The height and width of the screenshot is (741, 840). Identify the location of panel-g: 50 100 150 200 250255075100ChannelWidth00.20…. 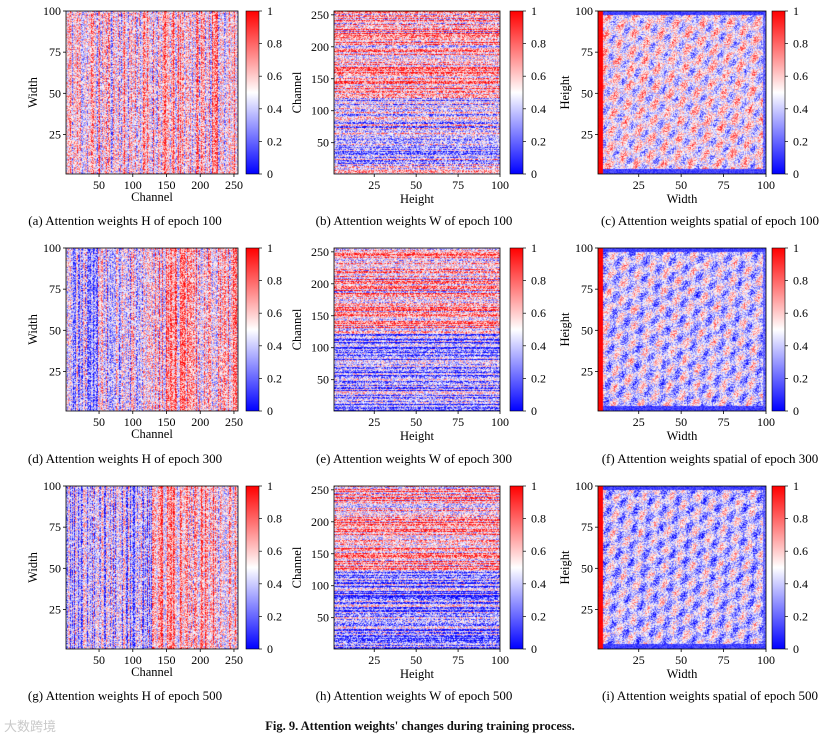
(154, 591).